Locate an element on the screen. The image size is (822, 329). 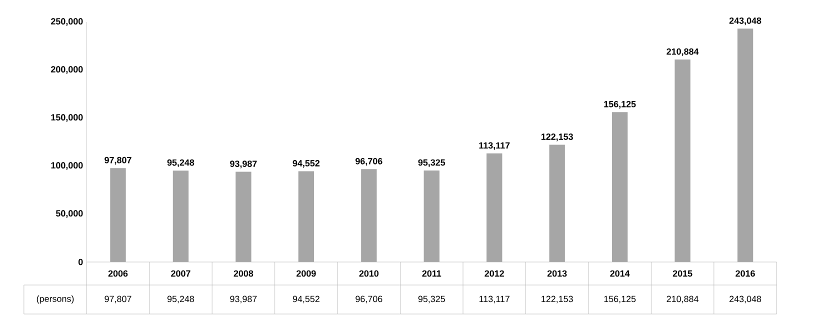
data-label: 156,125 is located at coordinates (620, 300).